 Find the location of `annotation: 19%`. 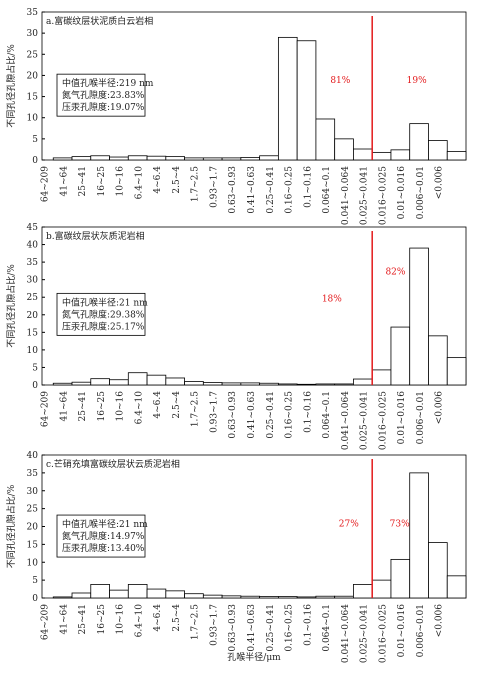

annotation: 19% is located at coordinates (417, 81).